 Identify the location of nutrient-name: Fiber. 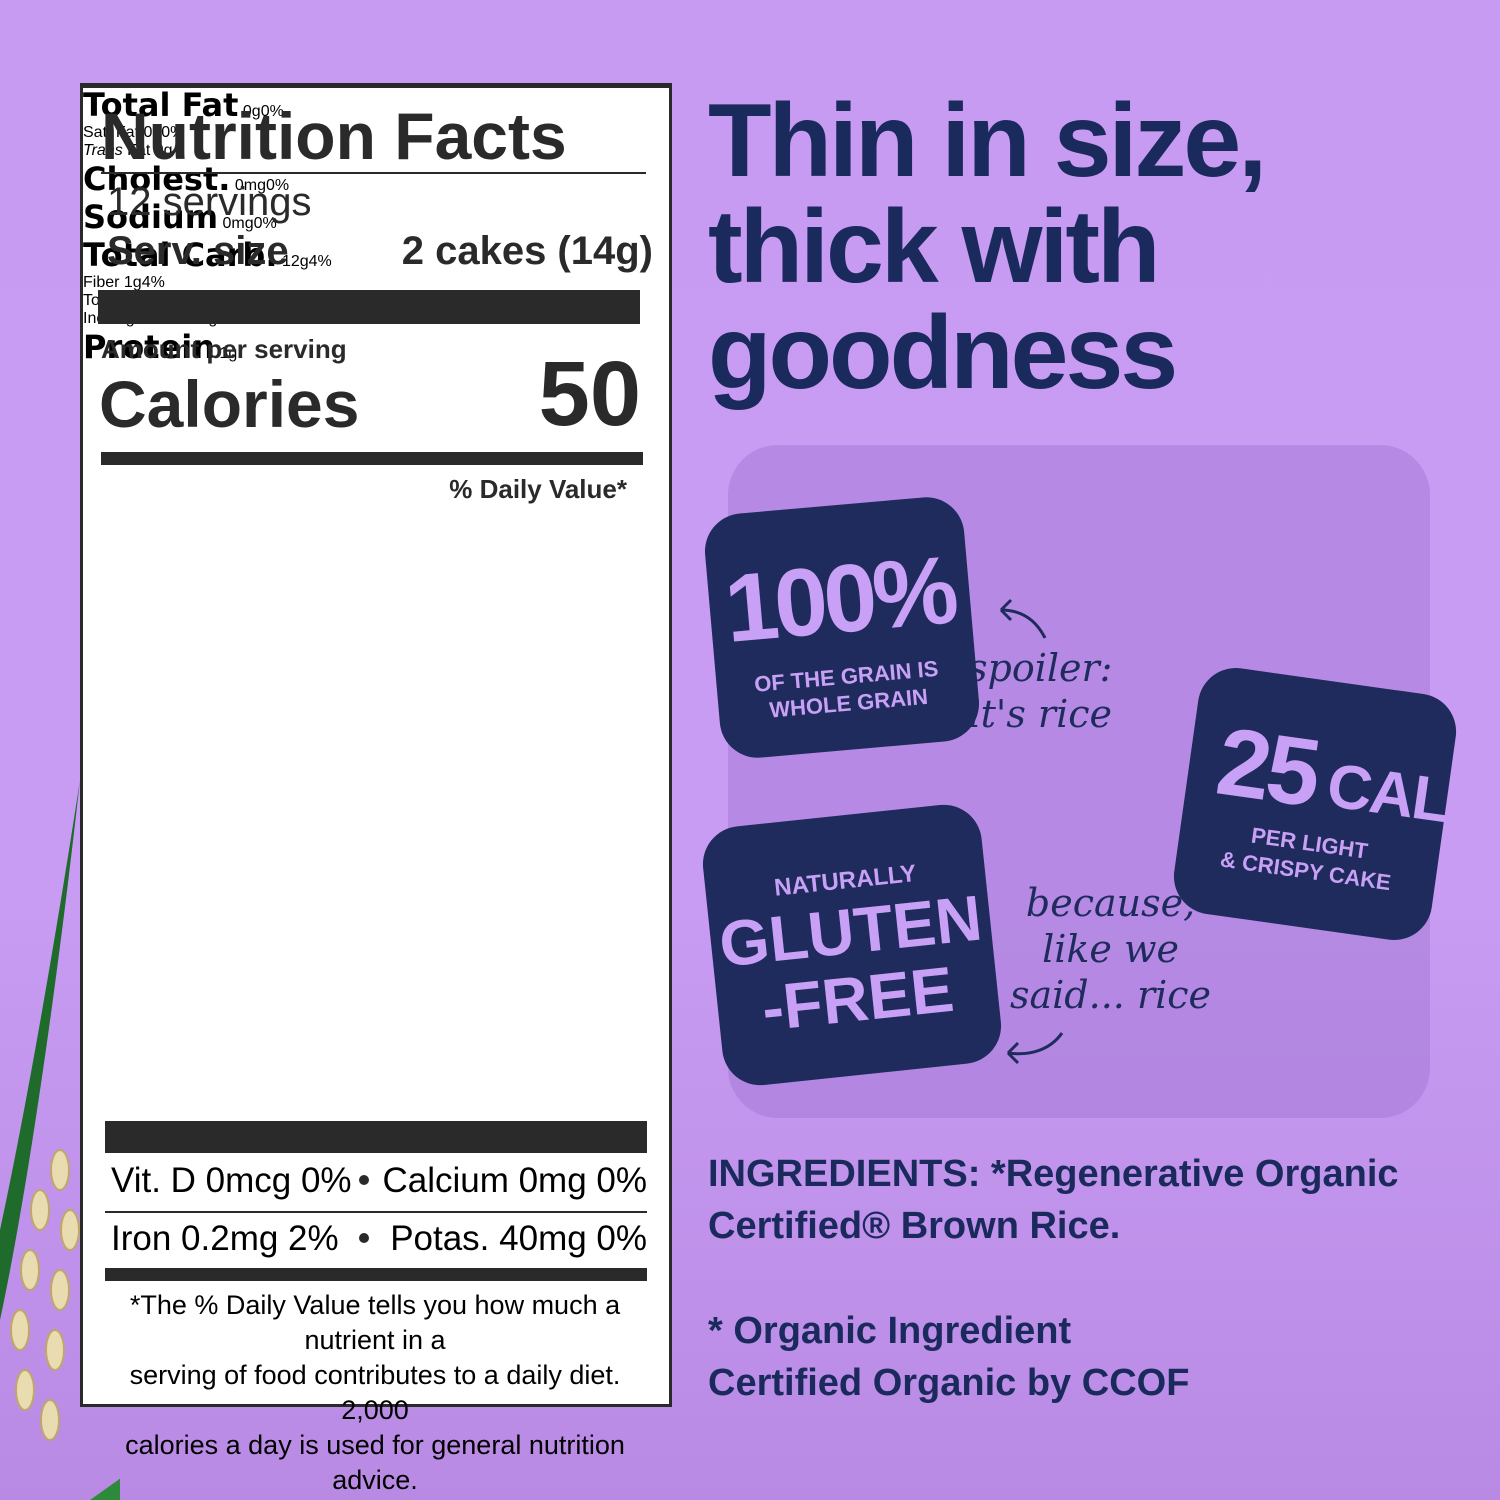
(101, 282).